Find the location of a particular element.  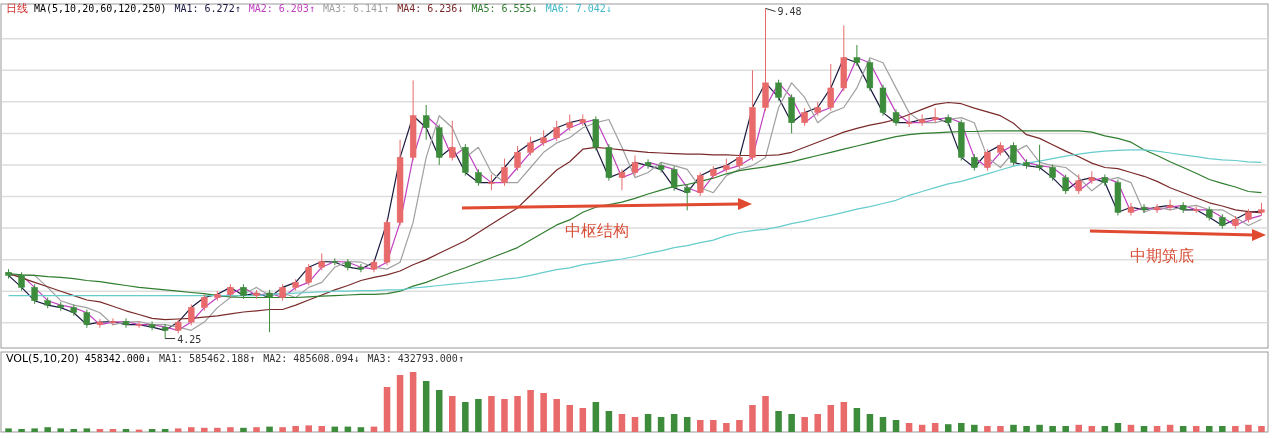

text: MA5: 6.555↓ is located at coordinates (504, 8).